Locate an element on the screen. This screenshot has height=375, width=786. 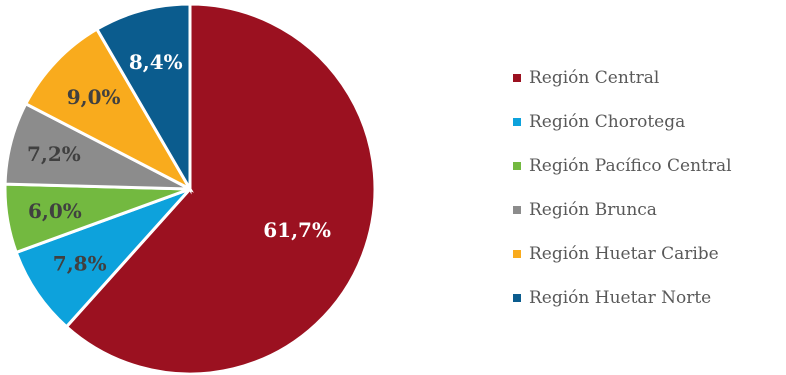
pie-slice-region-huetar-norte is located at coordinates (143, 98).